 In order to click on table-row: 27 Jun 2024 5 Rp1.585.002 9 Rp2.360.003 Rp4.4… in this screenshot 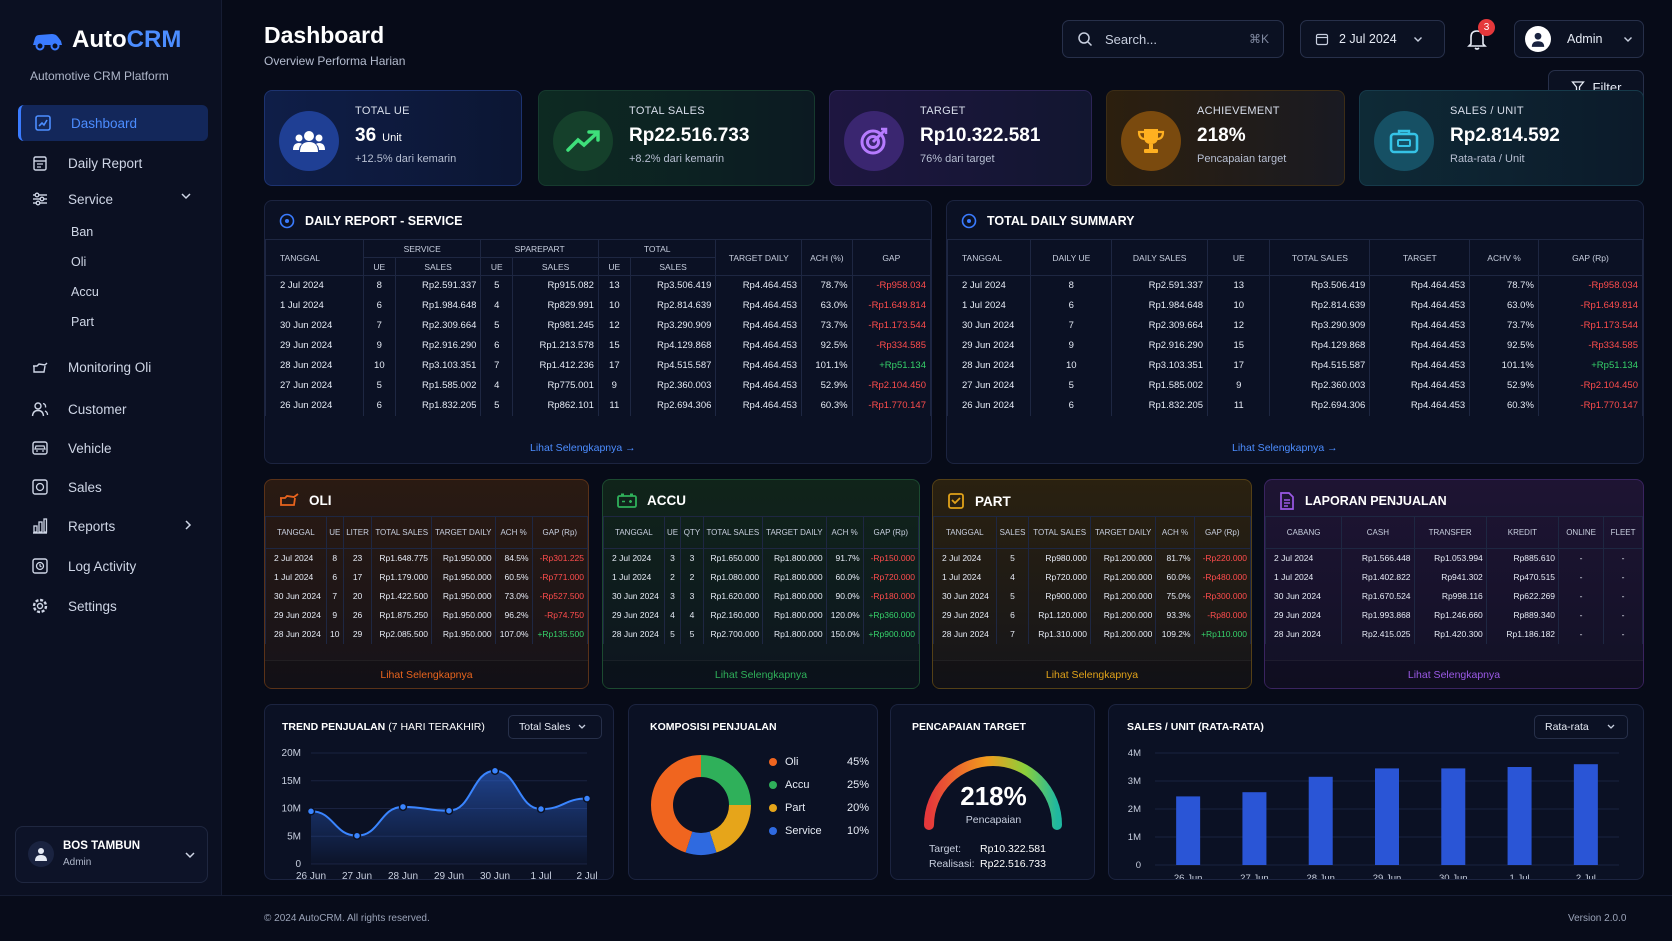, I will do `click(1295, 385)`.